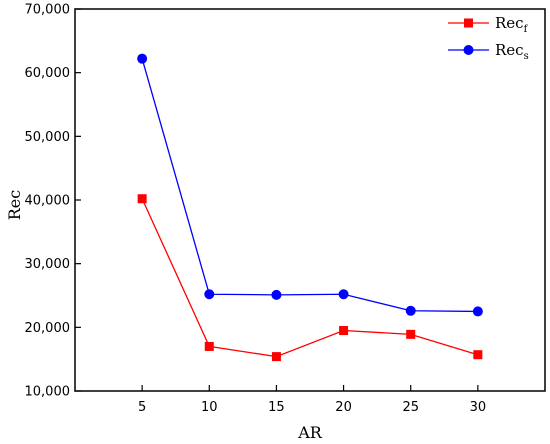 The image size is (550, 444). What do you see at coordinates (312, 400) in the screenshot?
I see `x-axis: 5 10 15 20 25 30` at bounding box center [312, 400].